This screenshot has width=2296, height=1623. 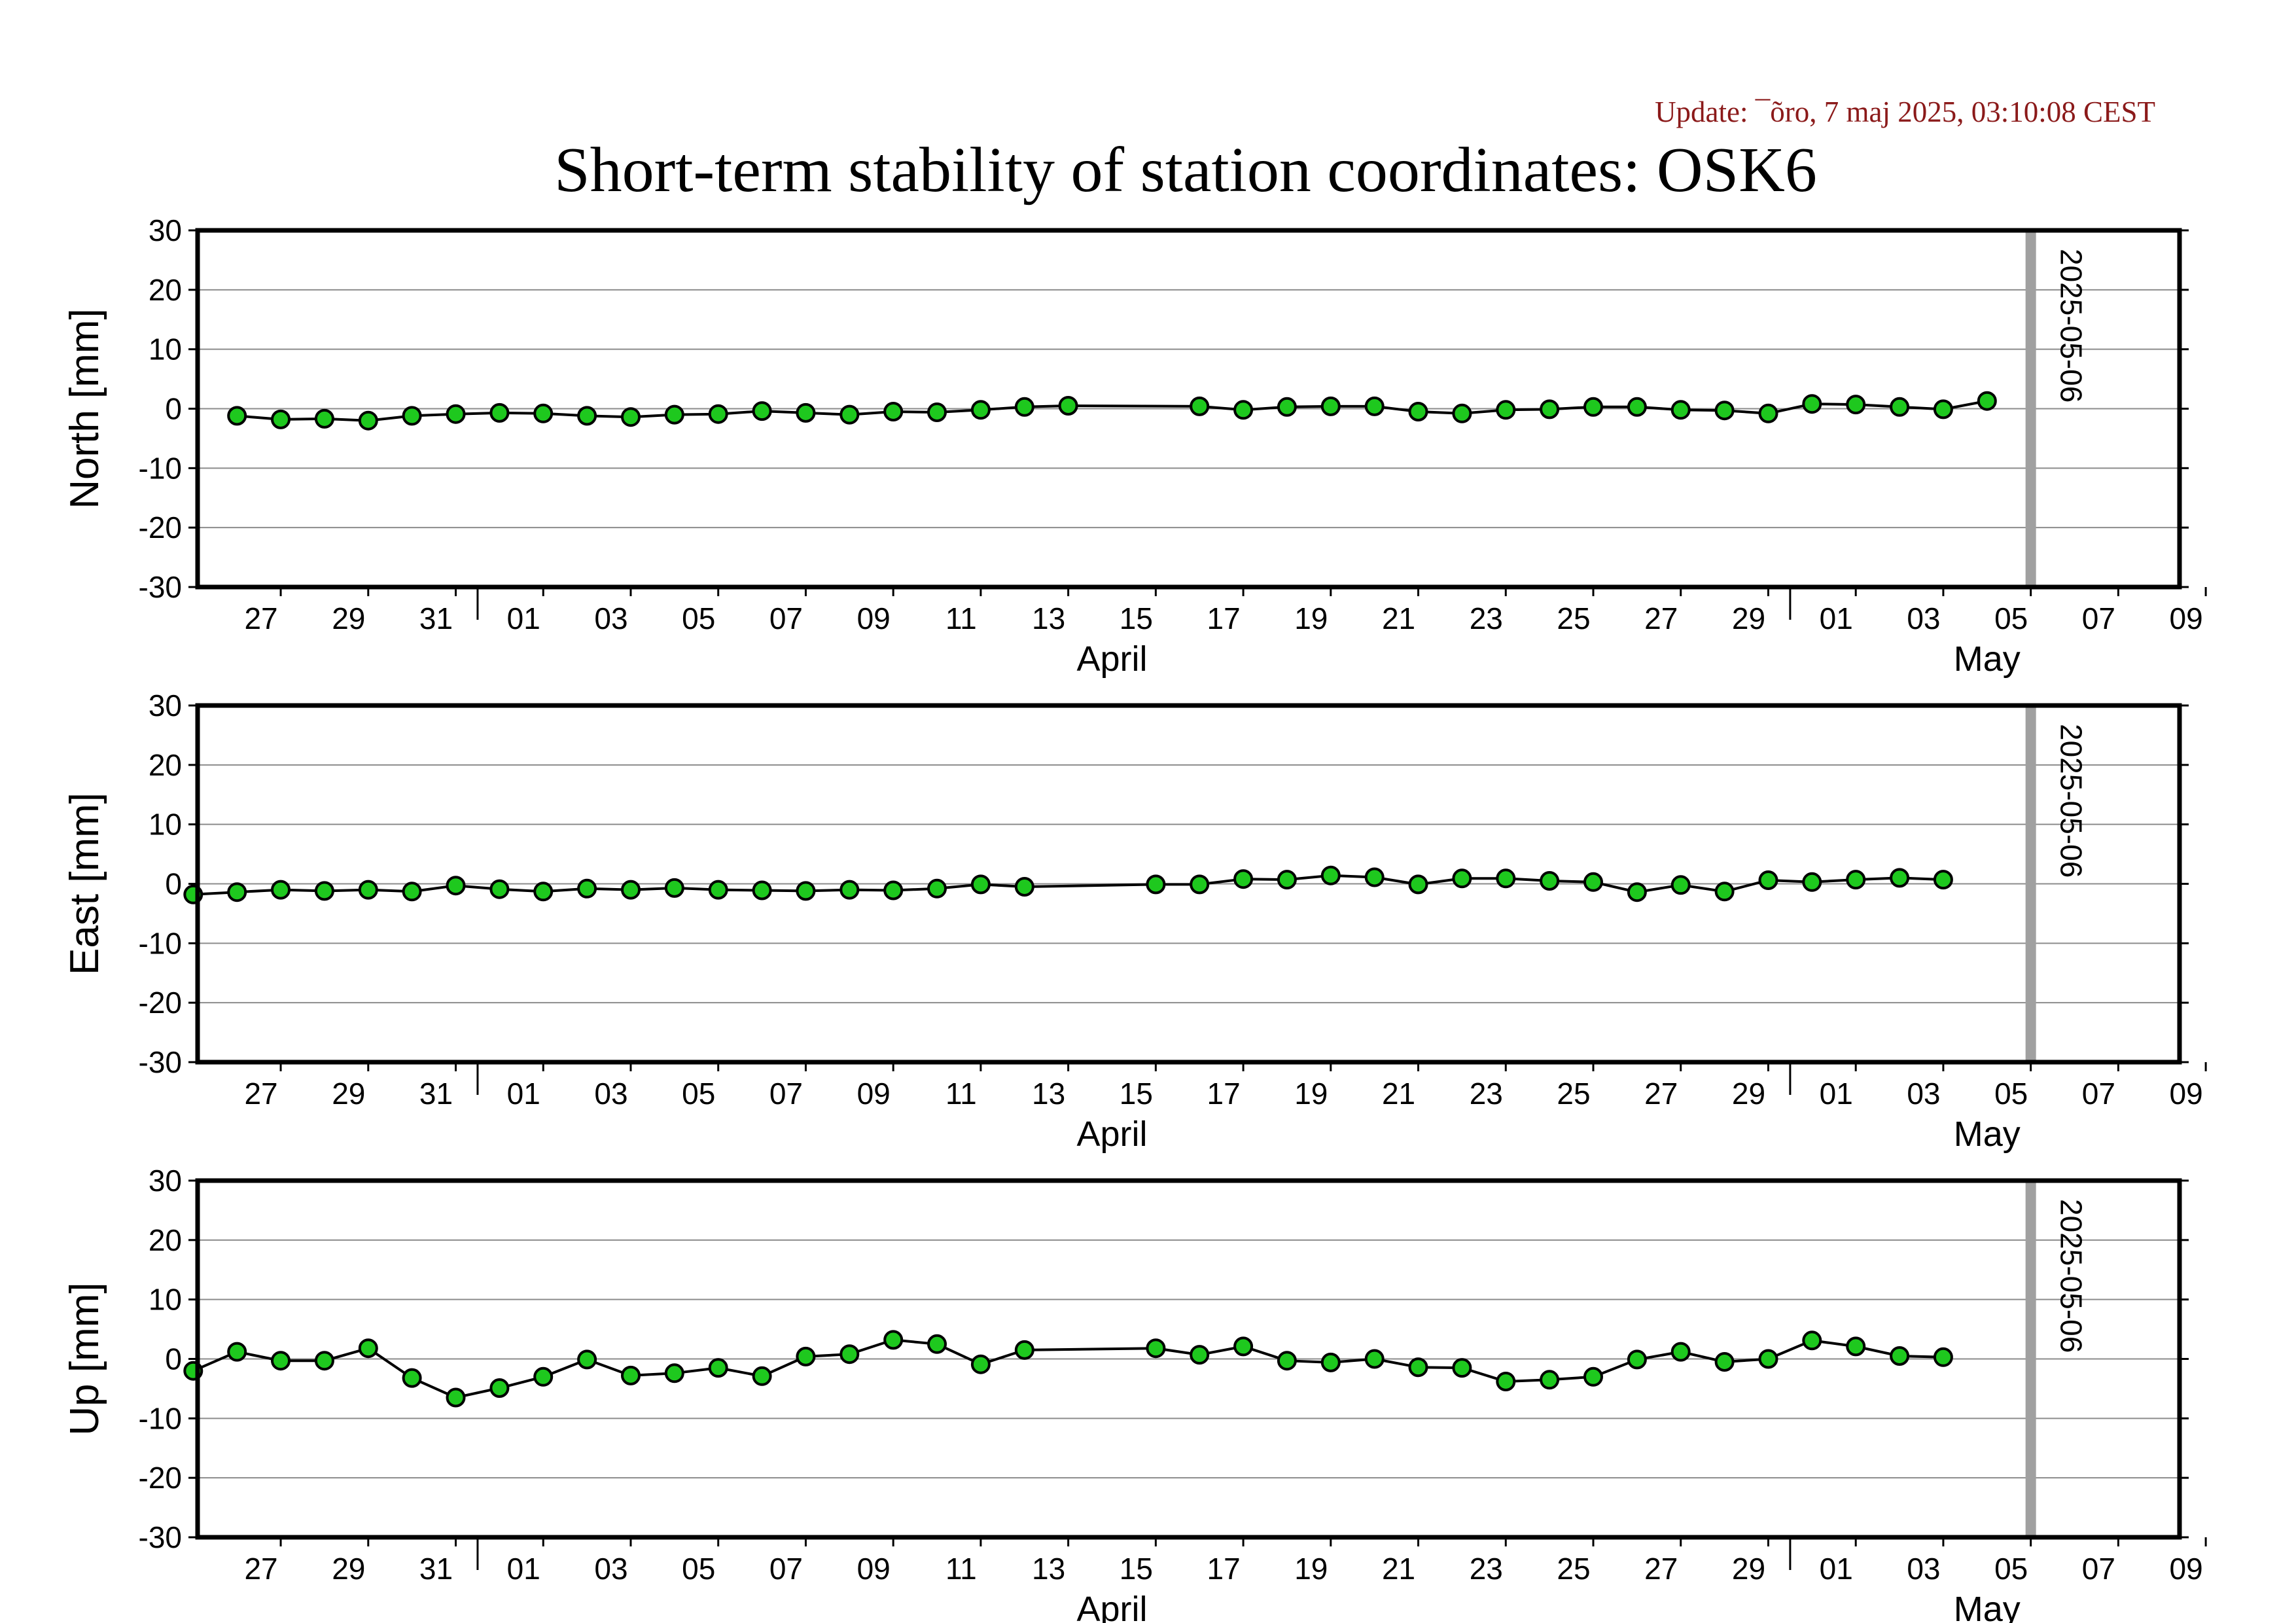 I want to click on y-axis-label: North [mm], so click(x=84, y=408).